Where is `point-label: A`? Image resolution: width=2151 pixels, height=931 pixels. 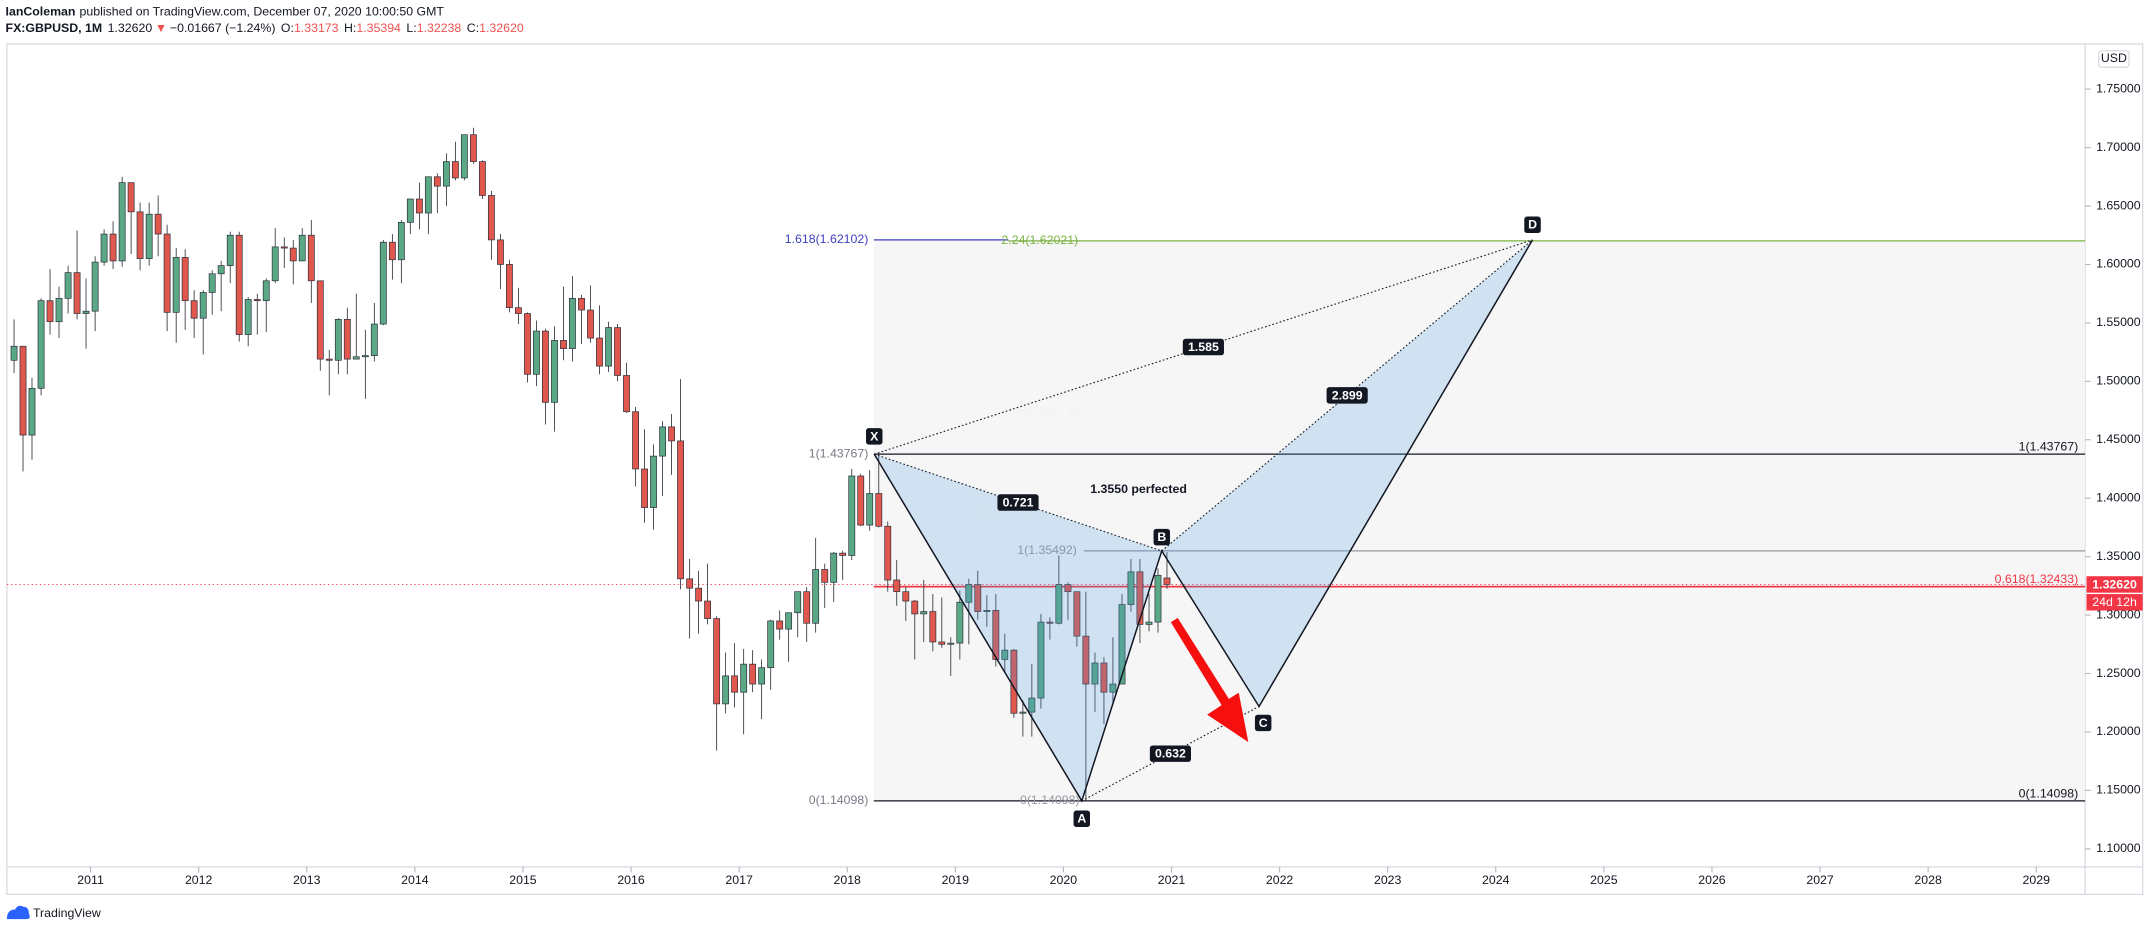
point-label: A is located at coordinates (1081, 819).